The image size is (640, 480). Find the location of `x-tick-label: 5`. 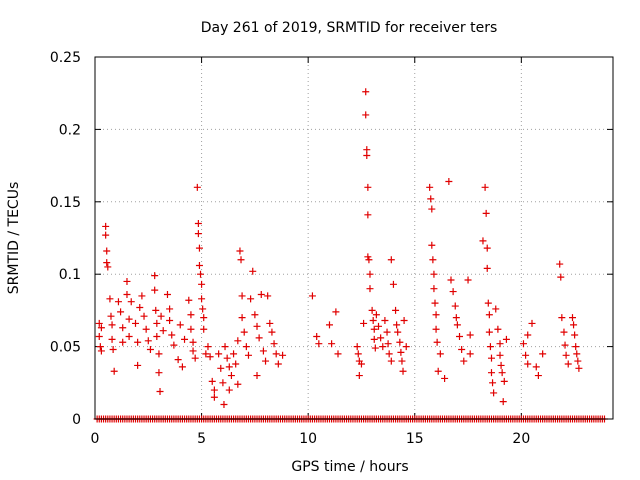

x-tick-label: 5 is located at coordinates (201, 439).